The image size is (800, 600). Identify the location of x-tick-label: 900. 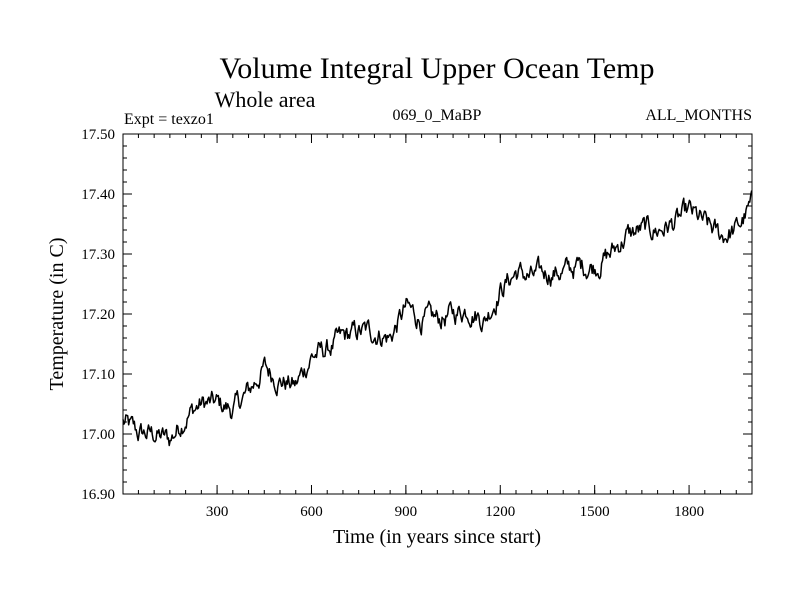
(406, 512).